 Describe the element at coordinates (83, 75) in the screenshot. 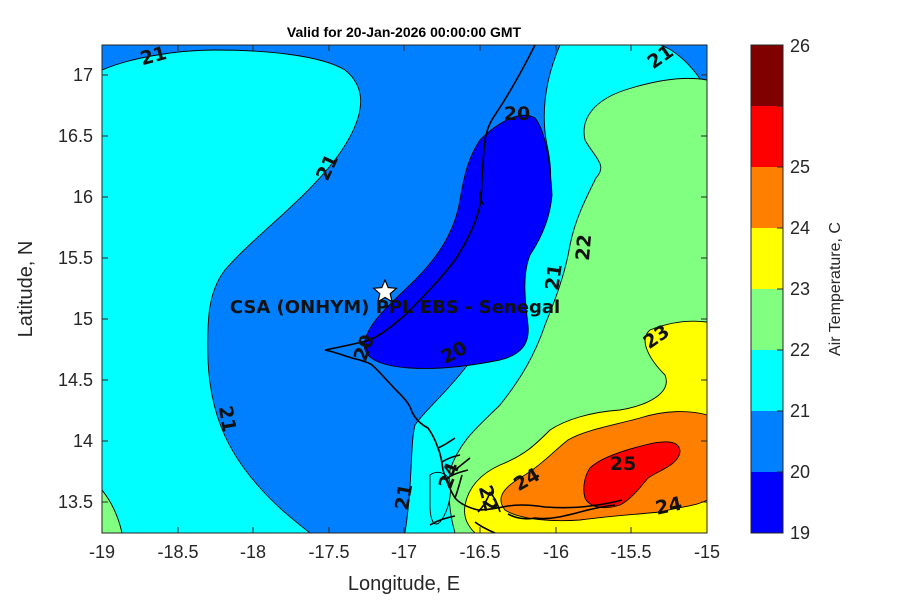

I see `y-tick-label: 17` at that location.